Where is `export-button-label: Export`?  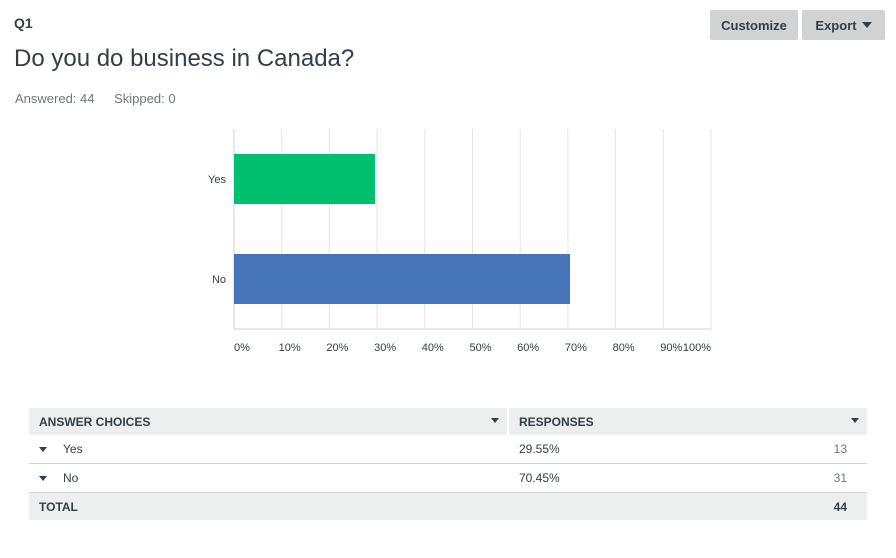
export-button-label: Export is located at coordinates (836, 25).